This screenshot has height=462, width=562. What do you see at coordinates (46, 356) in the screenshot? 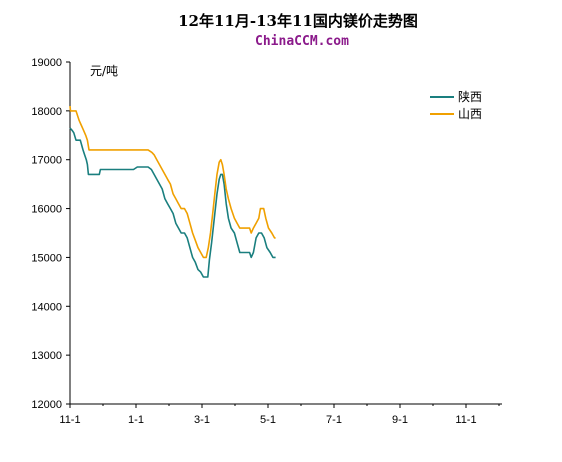
I see `y-tick-label: 13000` at bounding box center [46, 356].